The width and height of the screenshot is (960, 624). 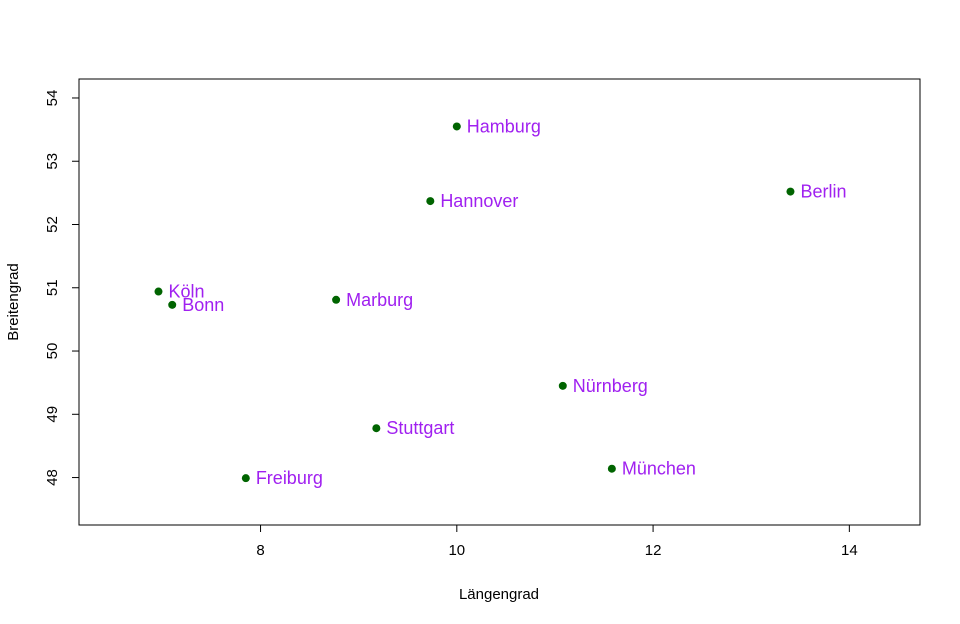 I want to click on y-tick-label: 53, so click(x=52, y=161).